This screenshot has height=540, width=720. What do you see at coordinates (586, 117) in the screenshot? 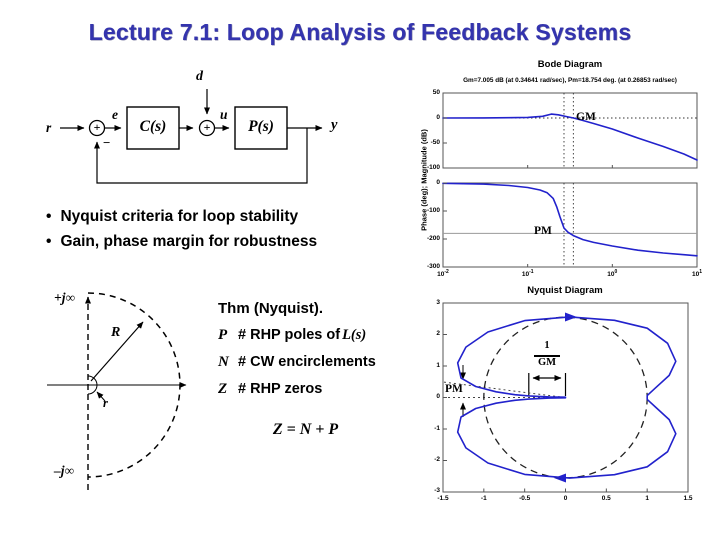
I see `bode-gm-label: GM` at bounding box center [586, 117].